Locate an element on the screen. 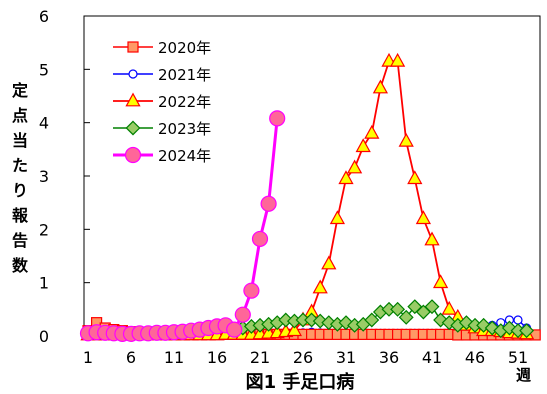 This screenshot has width=547, height=394. legend-item-2024: 2024年 is located at coordinates (162, 155).